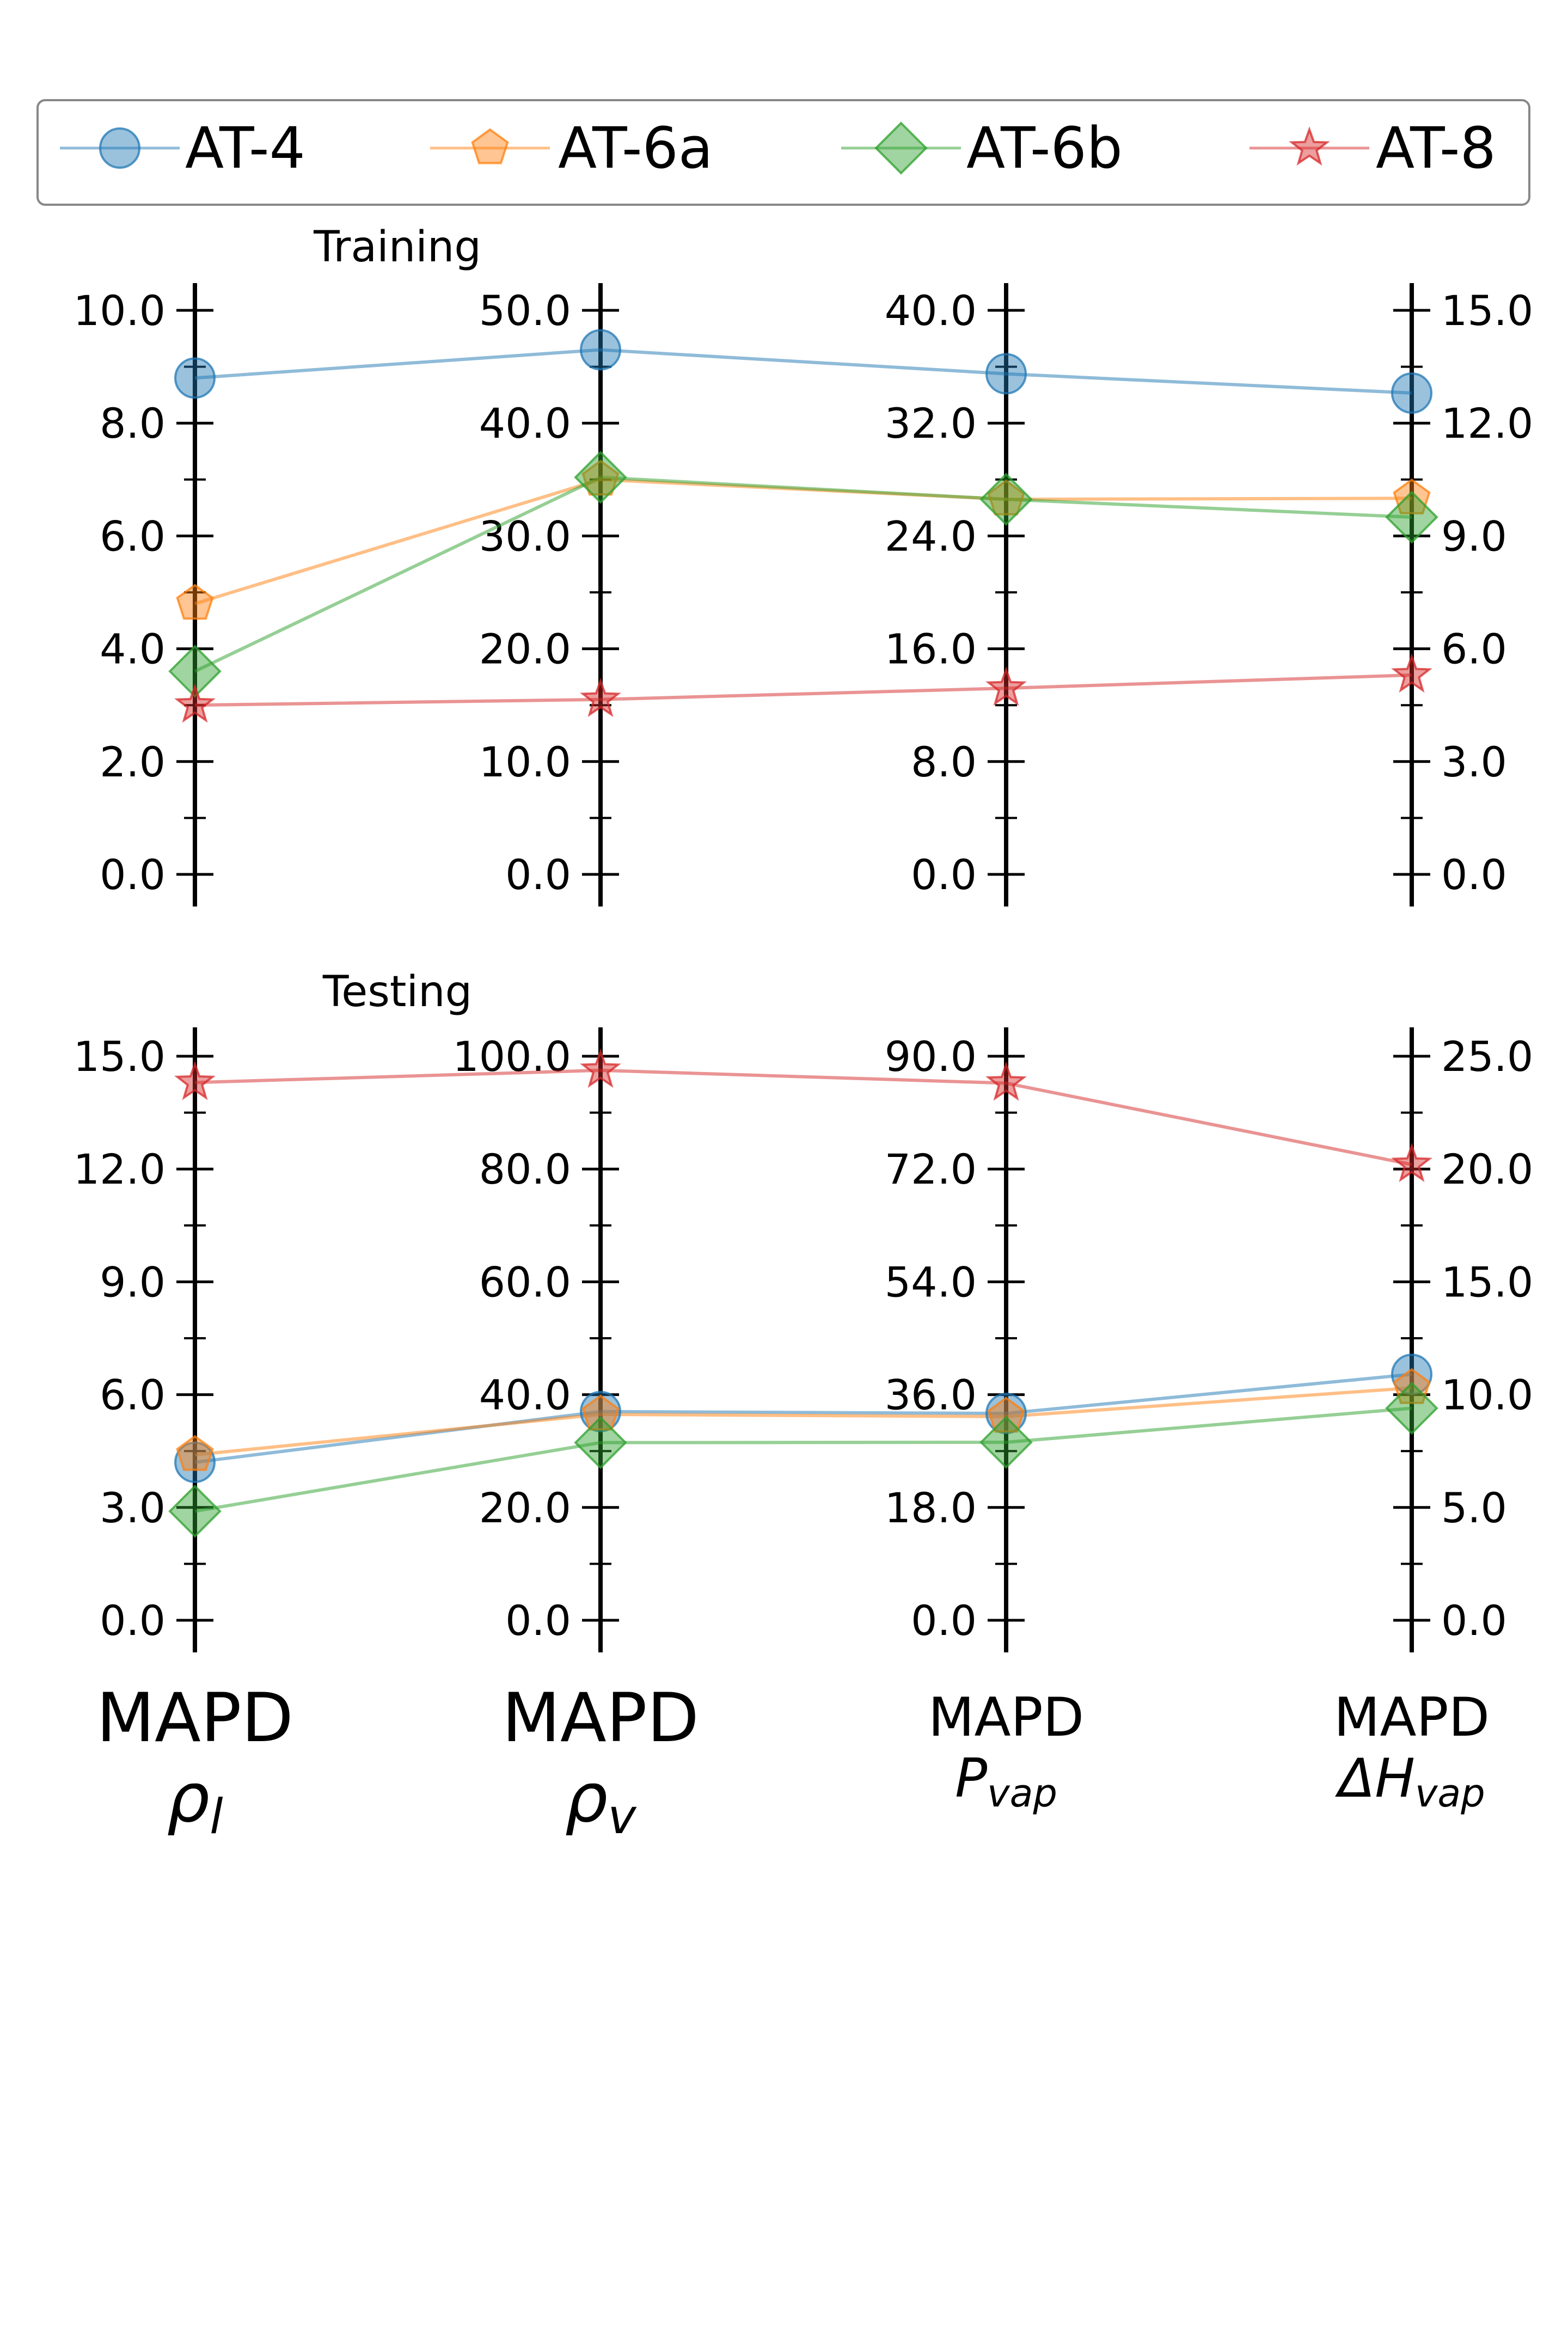 This screenshot has width=1568, height=2352. Describe the element at coordinates (600, 350) in the screenshot. I see `data-point-at-4-rho_v-training` at that location.